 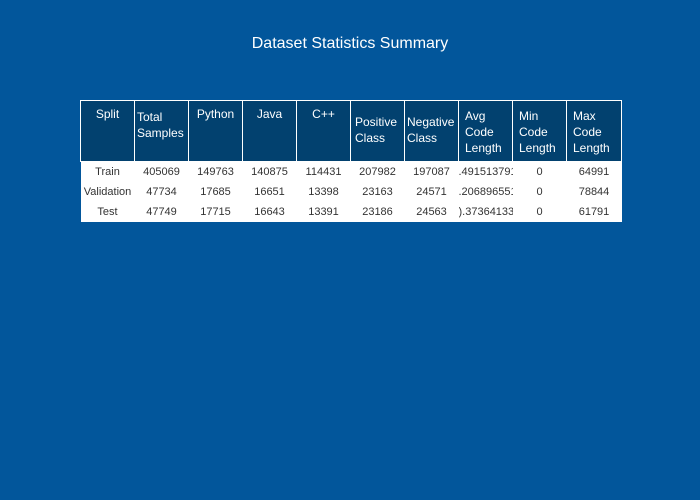 What do you see at coordinates (107, 212) in the screenshot?
I see `table-cell: Test` at bounding box center [107, 212].